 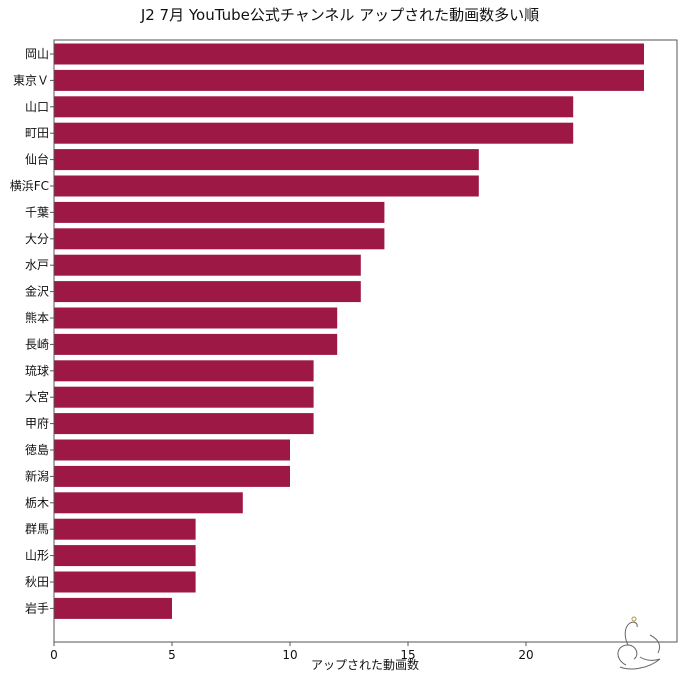 What do you see at coordinates (340, 15) in the screenshot?
I see `chart-title: J2 7月 YouTube公式チャンネル アップされた動画数多い順` at bounding box center [340, 15].